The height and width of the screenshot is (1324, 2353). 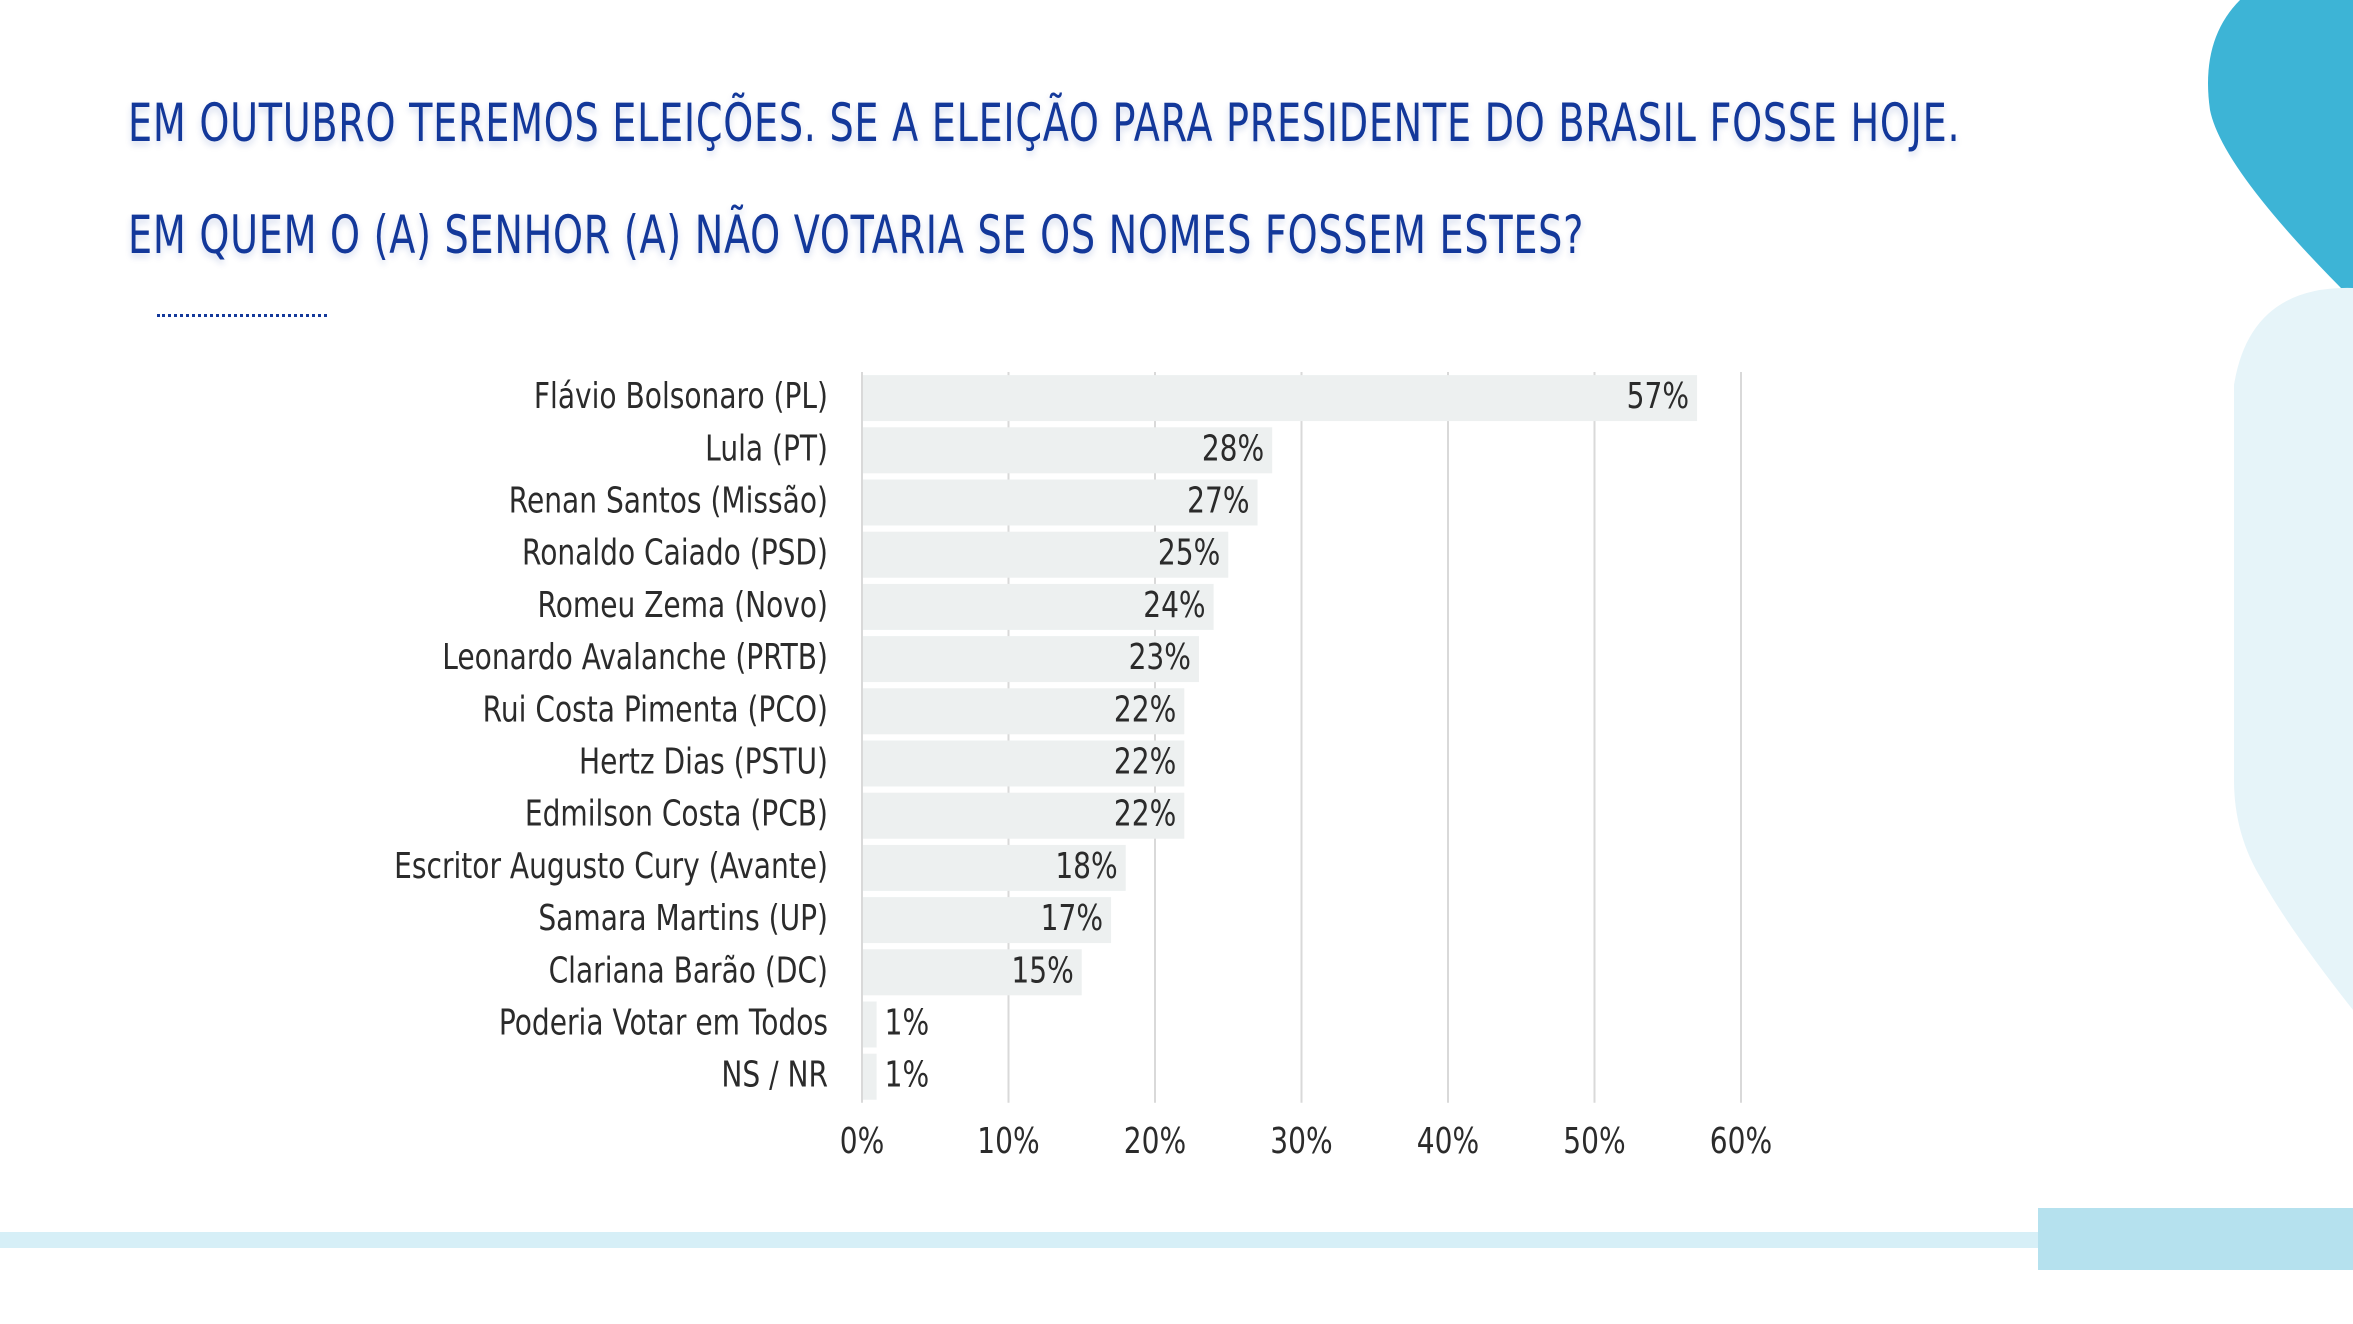 What do you see at coordinates (688, 970) in the screenshot?
I see `category-label: Clariana Barão (DC)` at bounding box center [688, 970].